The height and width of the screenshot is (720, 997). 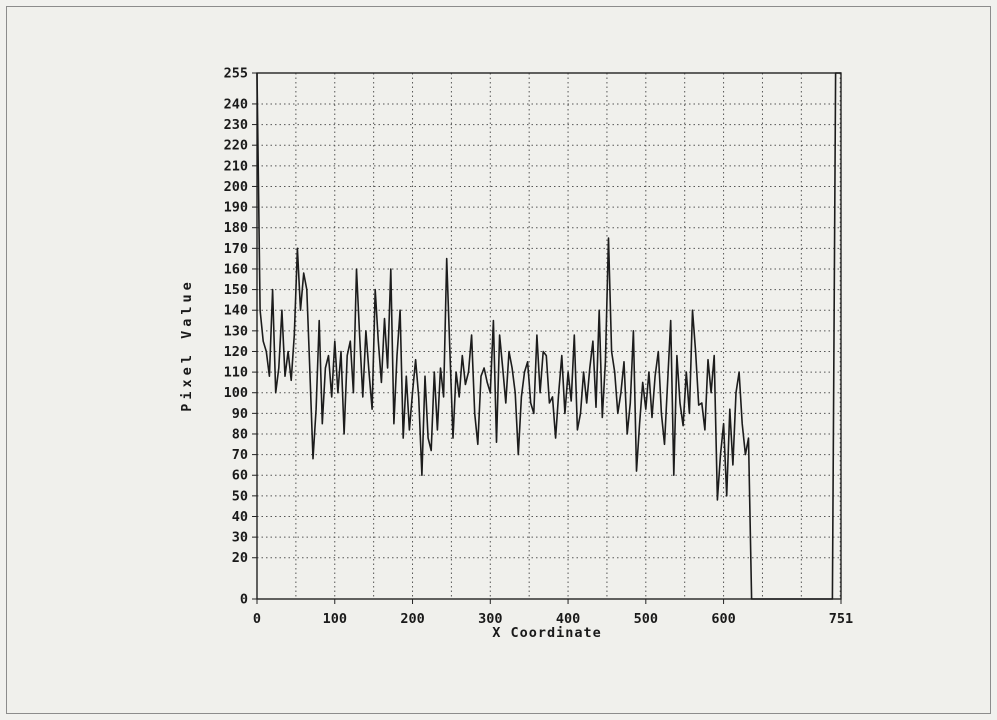 I want to click on x-tick-label-5: 500, so click(x=646, y=619).